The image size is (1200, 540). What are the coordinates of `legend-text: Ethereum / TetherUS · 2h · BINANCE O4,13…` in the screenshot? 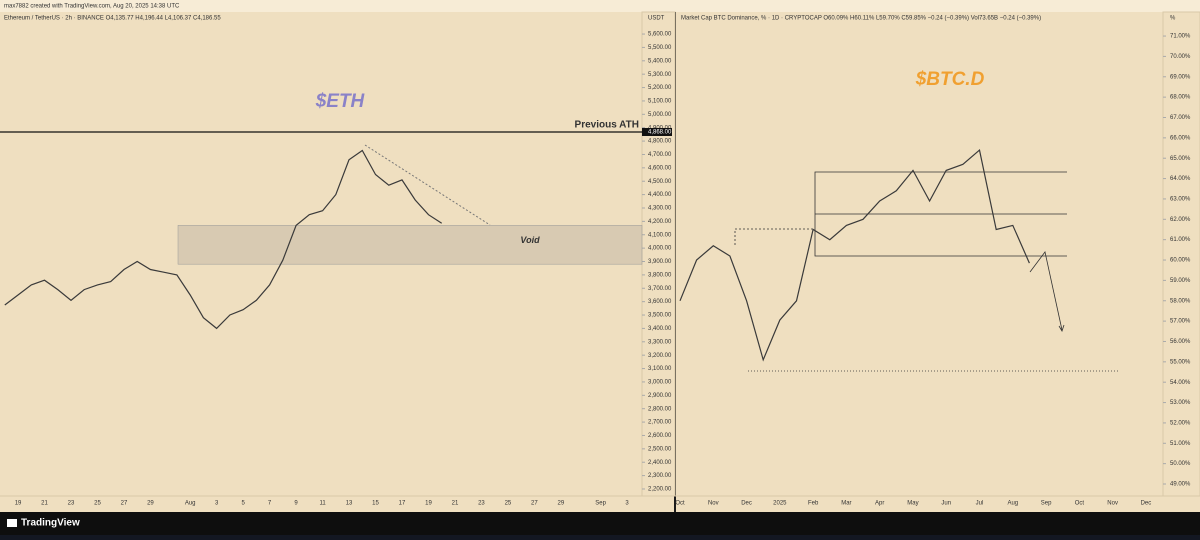 It's located at (112, 19).